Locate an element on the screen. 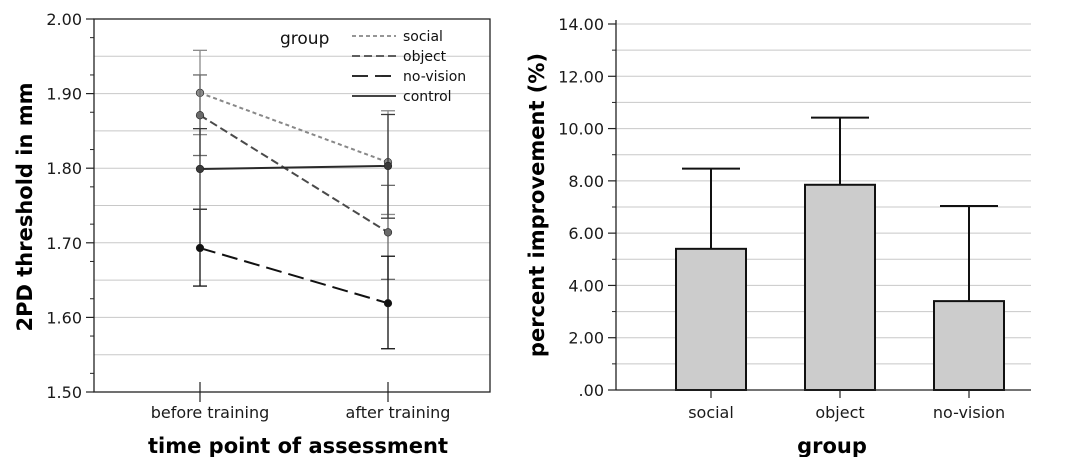 This screenshot has width=1072, height=457. y-tick-label: 1.70 is located at coordinates (64, 243).